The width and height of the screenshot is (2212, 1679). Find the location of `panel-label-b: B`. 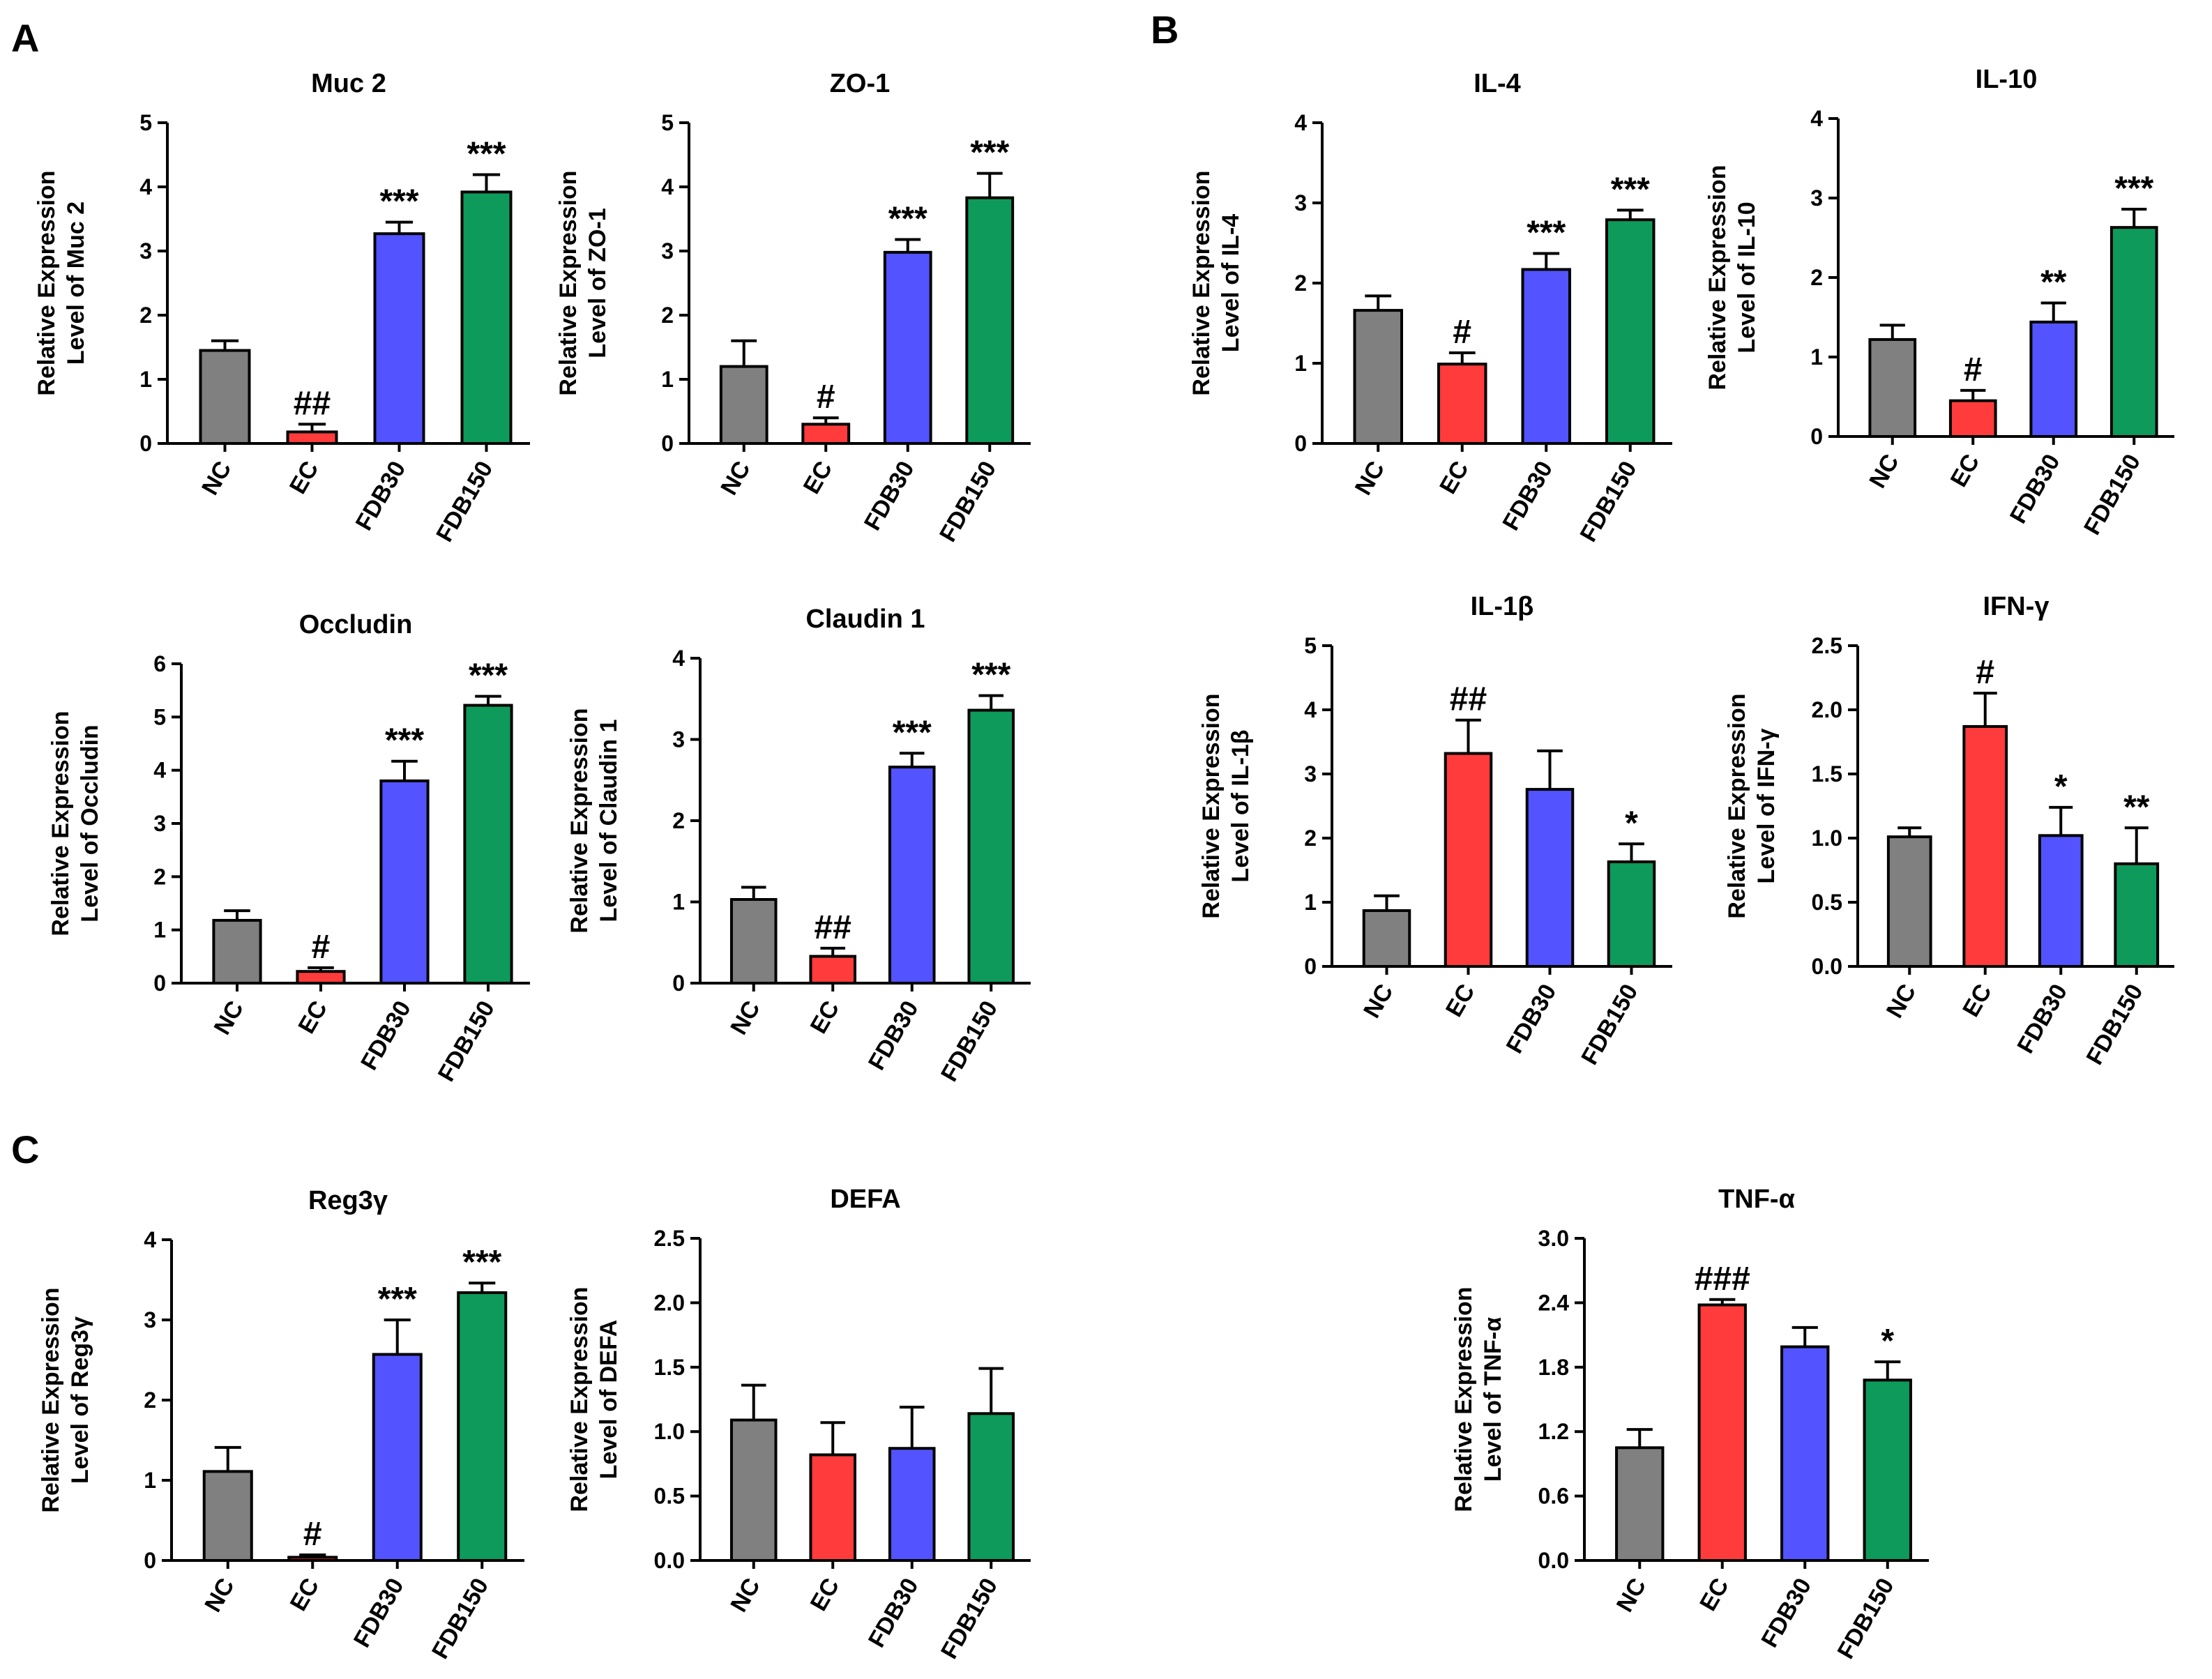

panel-label-b: B is located at coordinates (1165, 30).